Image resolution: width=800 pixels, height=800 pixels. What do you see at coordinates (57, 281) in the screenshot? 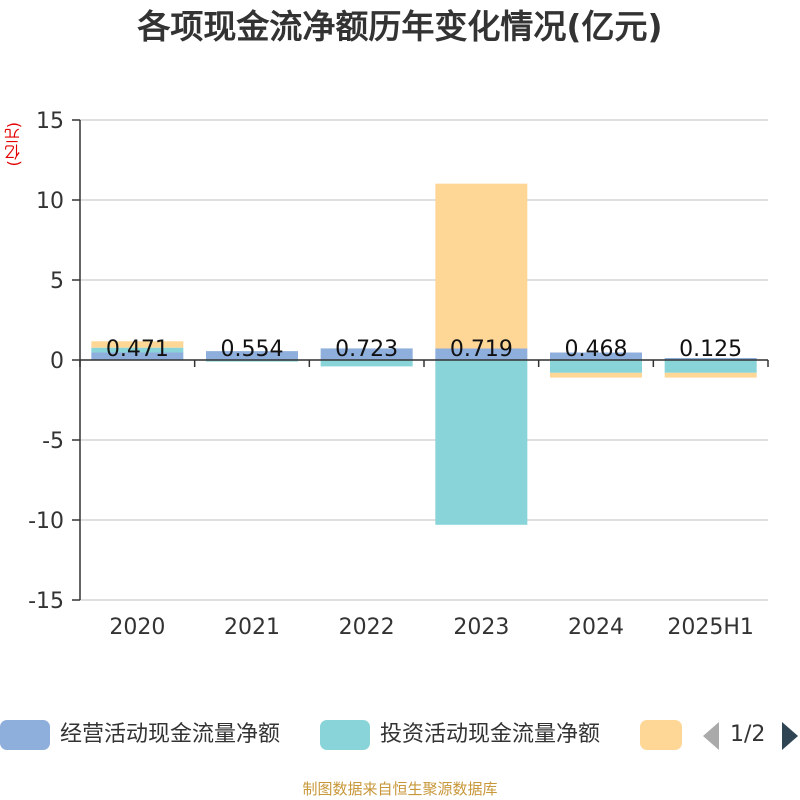
I see `y-tick-label: 5` at bounding box center [57, 281].